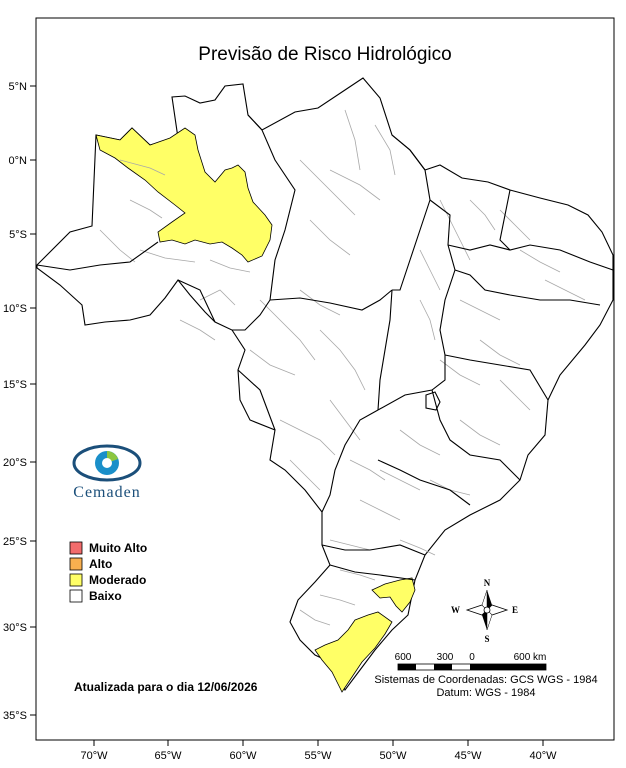  What do you see at coordinates (105, 596) in the screenshot?
I see `legend-label: Baixo` at bounding box center [105, 596].